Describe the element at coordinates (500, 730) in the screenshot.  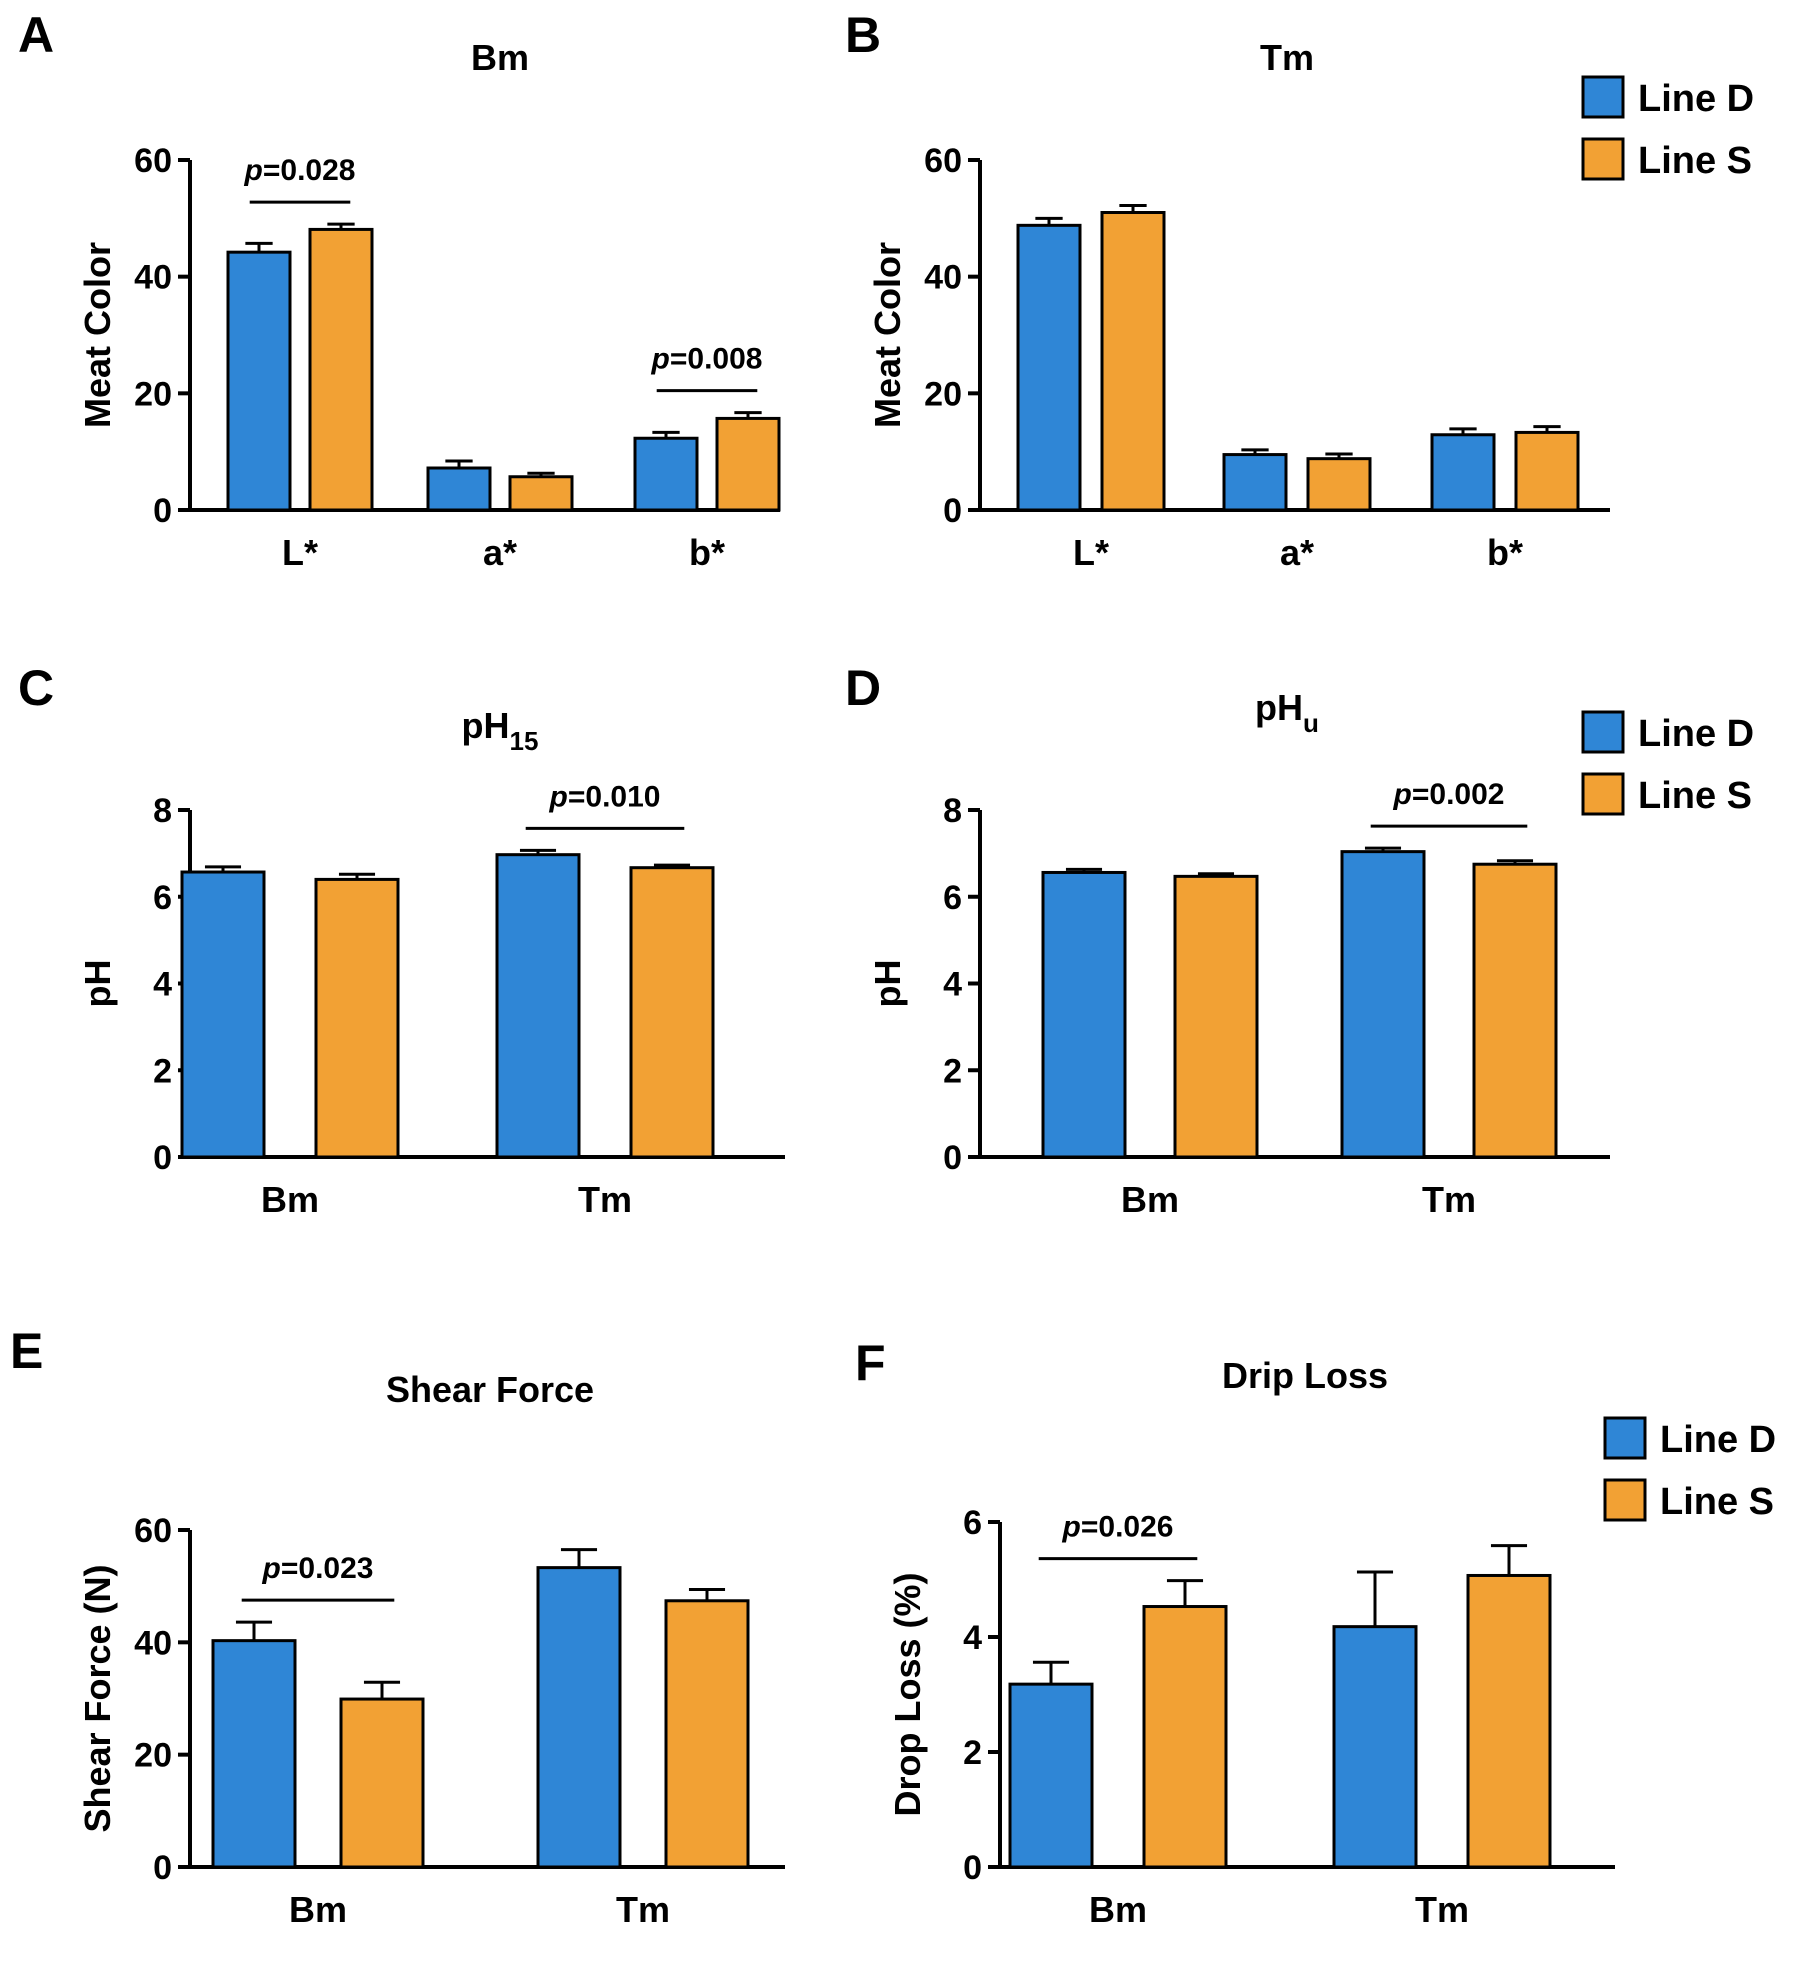
I see `panel-title: pH15` at that location.